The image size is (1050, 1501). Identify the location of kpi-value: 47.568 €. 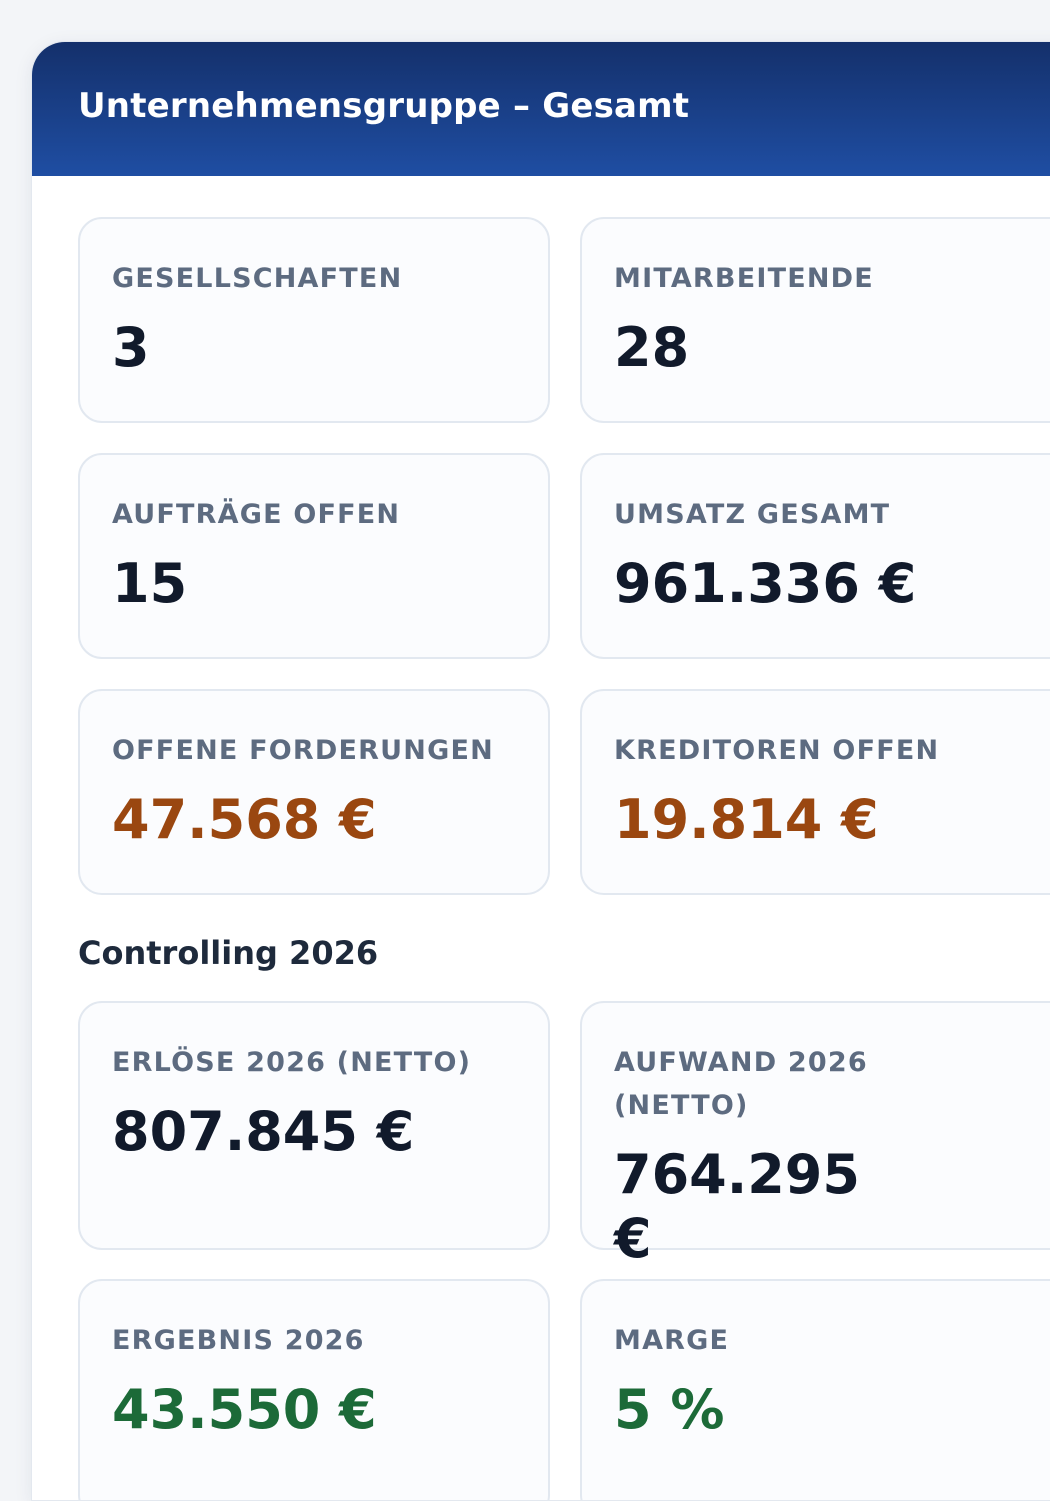
(244, 819).